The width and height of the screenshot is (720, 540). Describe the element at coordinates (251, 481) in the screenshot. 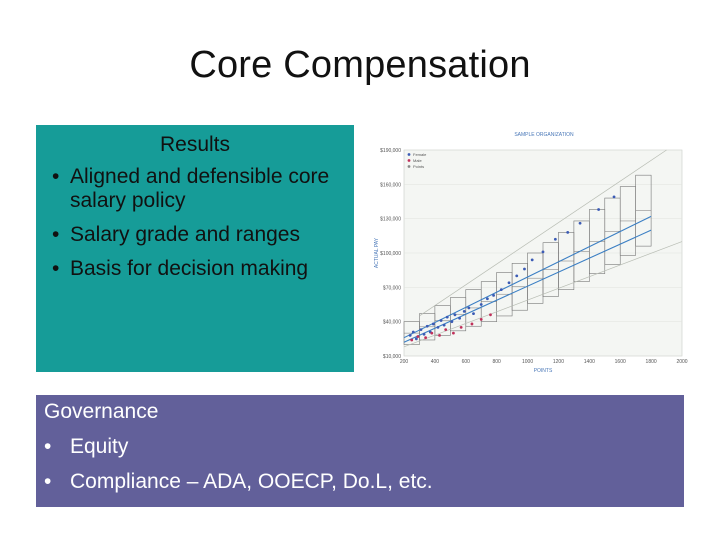

I see `governance-item-text: Compliance – ADA, OOECP, Do.L, etc.` at that location.